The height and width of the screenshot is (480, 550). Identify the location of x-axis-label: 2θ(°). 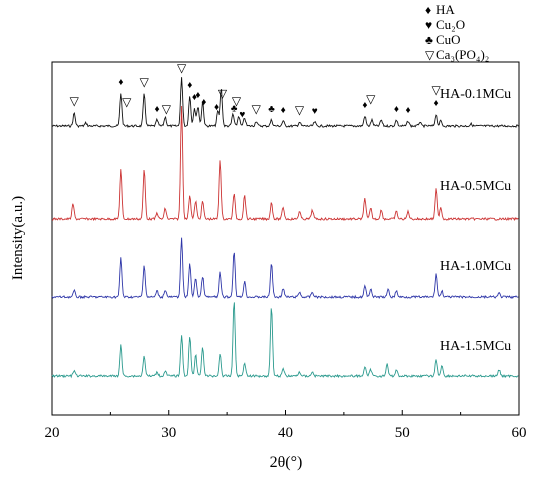
(286, 462).